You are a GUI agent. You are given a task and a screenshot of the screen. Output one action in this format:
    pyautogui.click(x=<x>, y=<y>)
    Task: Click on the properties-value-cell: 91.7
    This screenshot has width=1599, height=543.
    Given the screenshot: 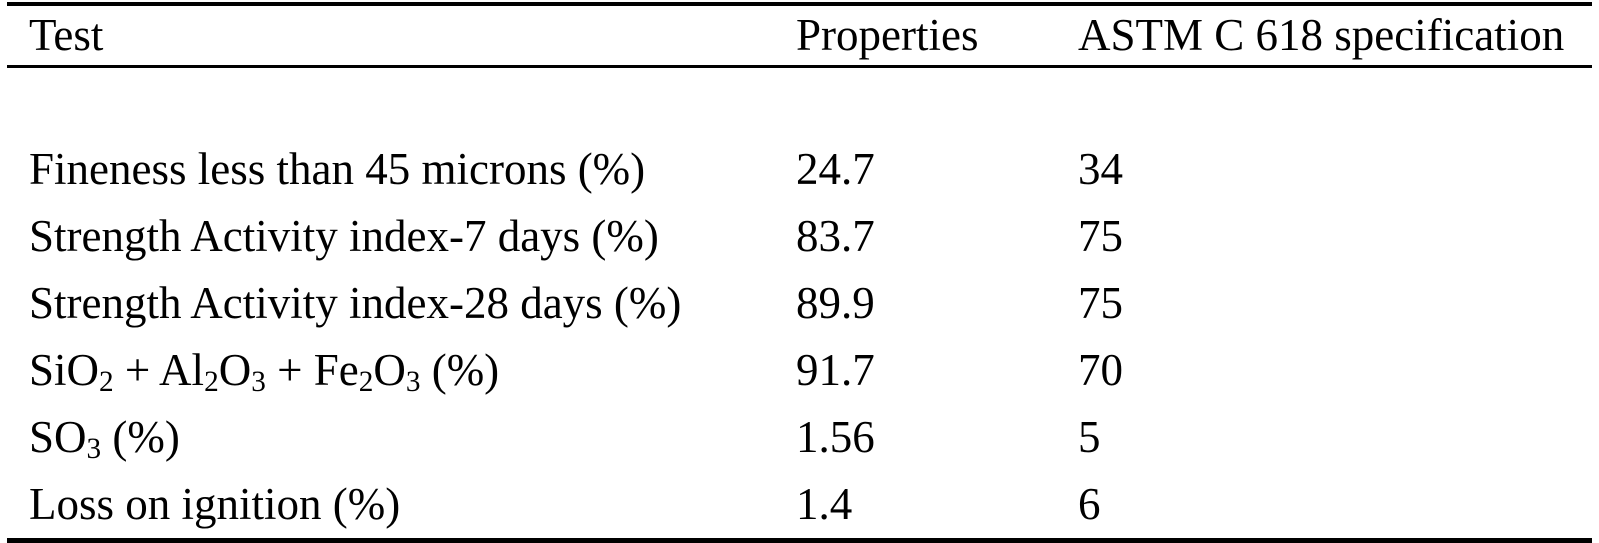 What is the action you would take?
    pyautogui.click(x=835, y=370)
    